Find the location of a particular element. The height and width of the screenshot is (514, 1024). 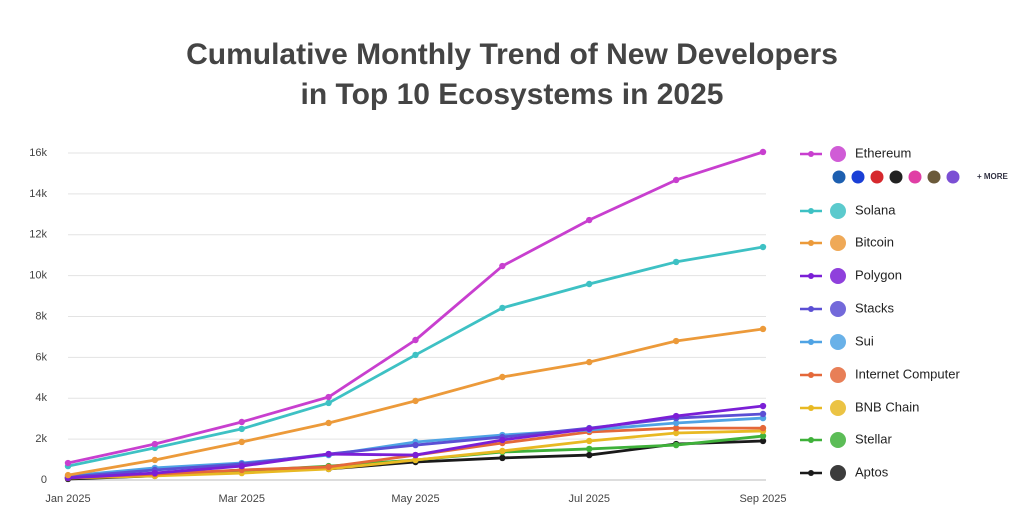

y-tick-label: 0 is located at coordinates (44, 480).